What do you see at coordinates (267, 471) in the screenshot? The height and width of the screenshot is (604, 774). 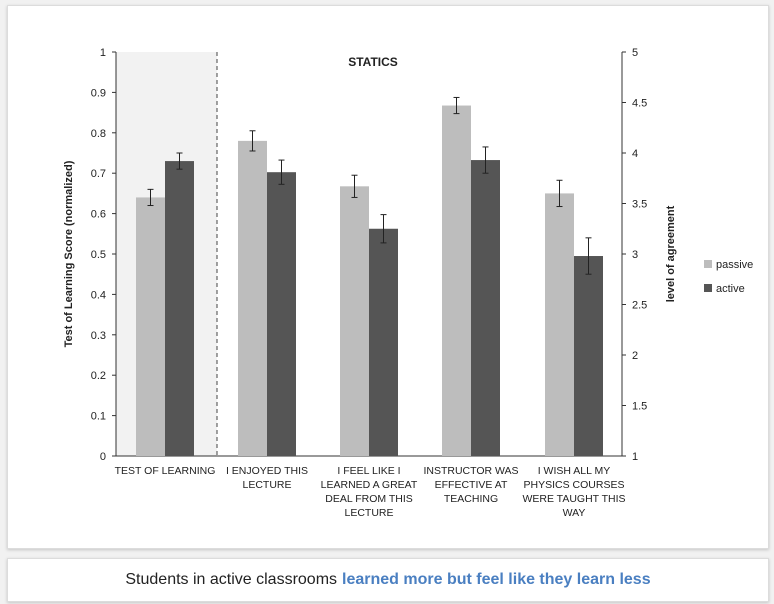 I see `category-label: I ENJOYED THIS` at bounding box center [267, 471].